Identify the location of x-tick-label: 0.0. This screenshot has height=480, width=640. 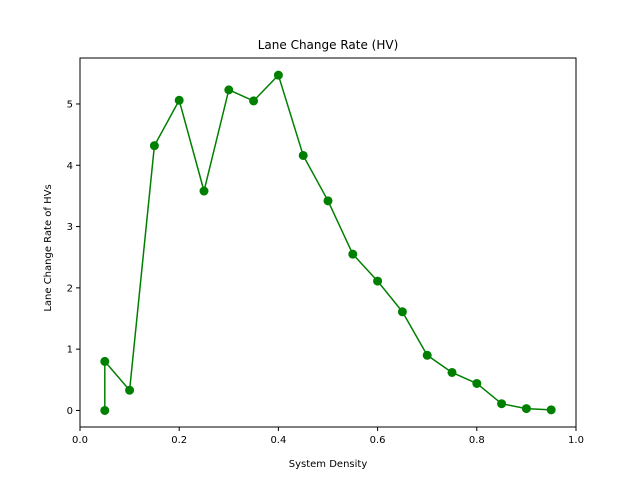
(80, 440).